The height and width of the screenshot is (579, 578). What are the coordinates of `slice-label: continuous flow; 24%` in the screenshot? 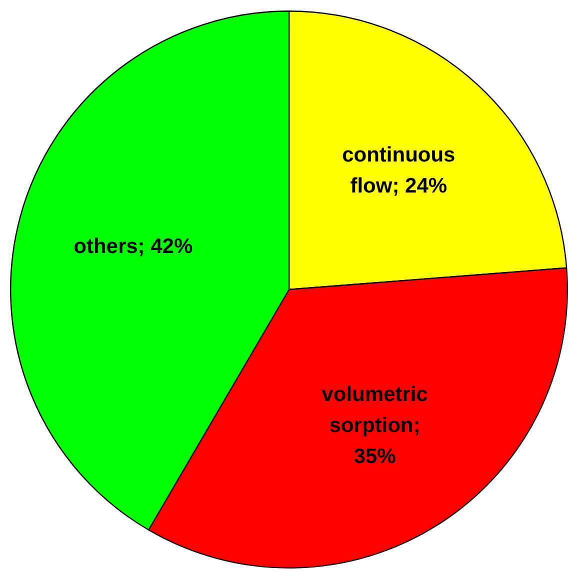 It's located at (399, 170).